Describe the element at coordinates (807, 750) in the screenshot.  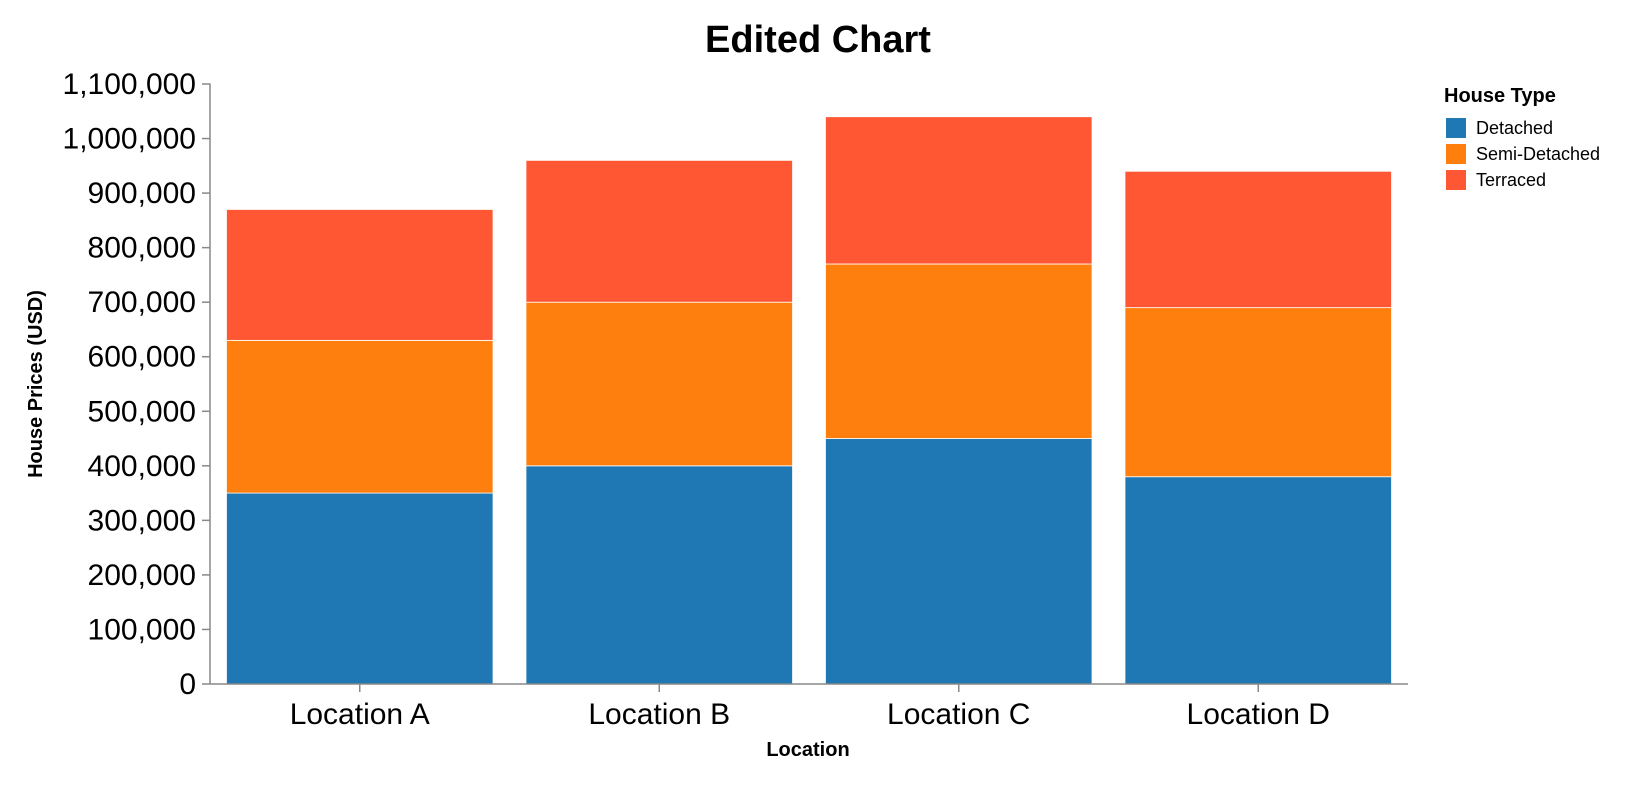
I see `x-axis-title: Location` at that location.